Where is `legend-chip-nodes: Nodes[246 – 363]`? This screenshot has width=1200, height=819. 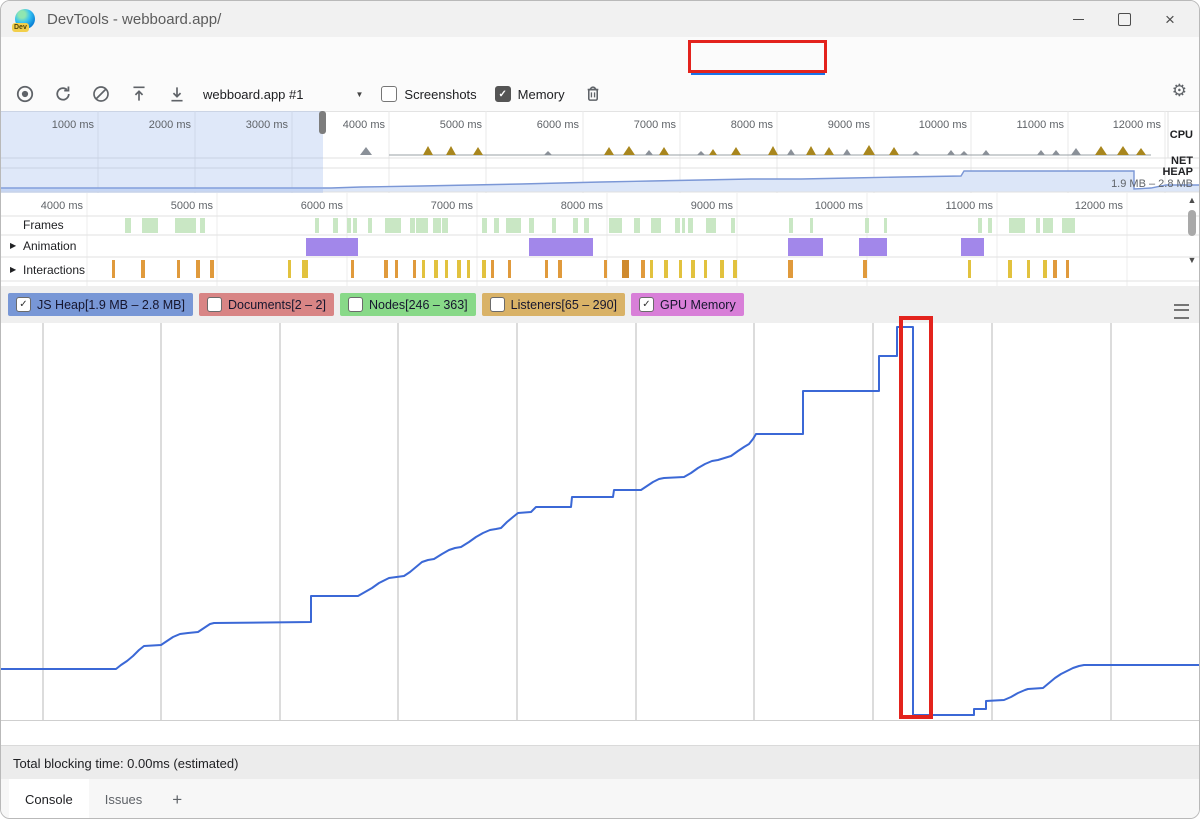
legend-chip-nodes: Nodes[246 – 363] is located at coordinates (407, 304).